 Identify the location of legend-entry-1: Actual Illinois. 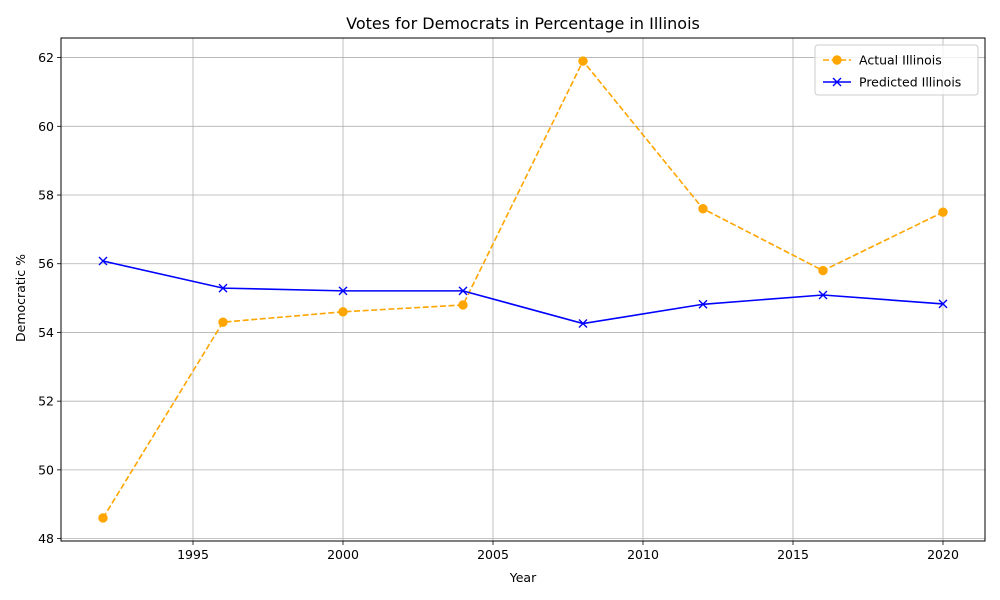
(882, 60).